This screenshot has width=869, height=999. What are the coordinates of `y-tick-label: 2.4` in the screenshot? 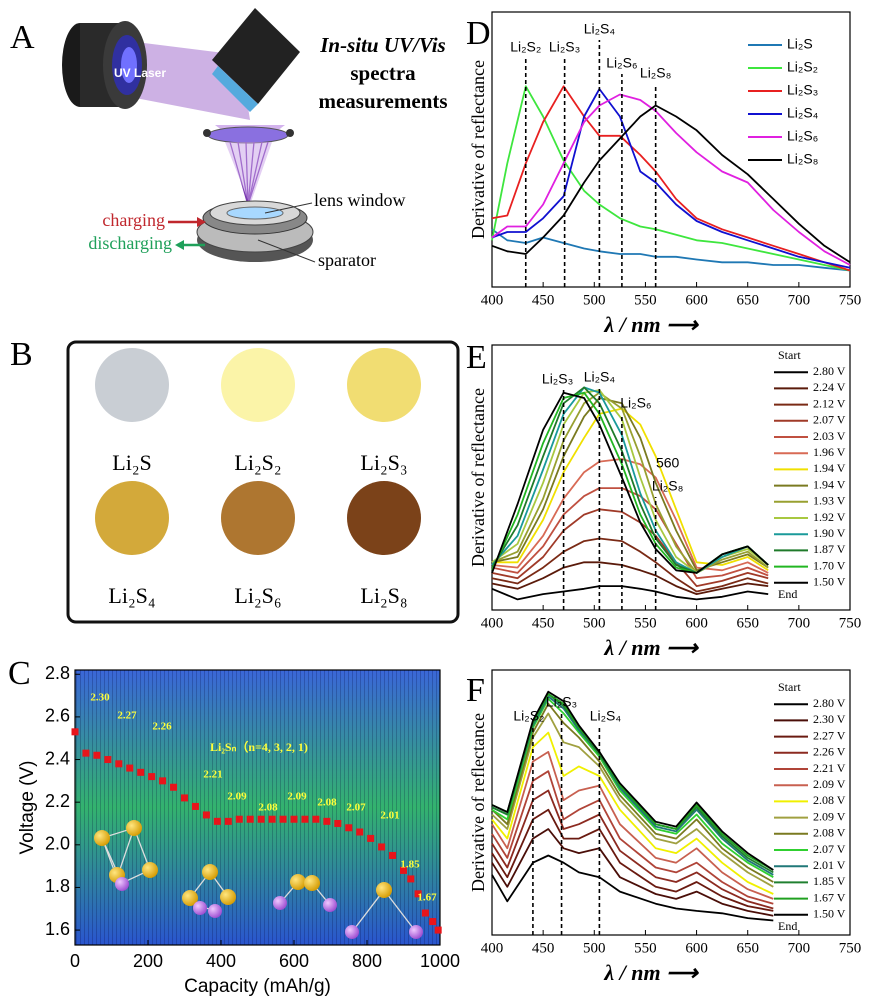 It's located at (57, 758).